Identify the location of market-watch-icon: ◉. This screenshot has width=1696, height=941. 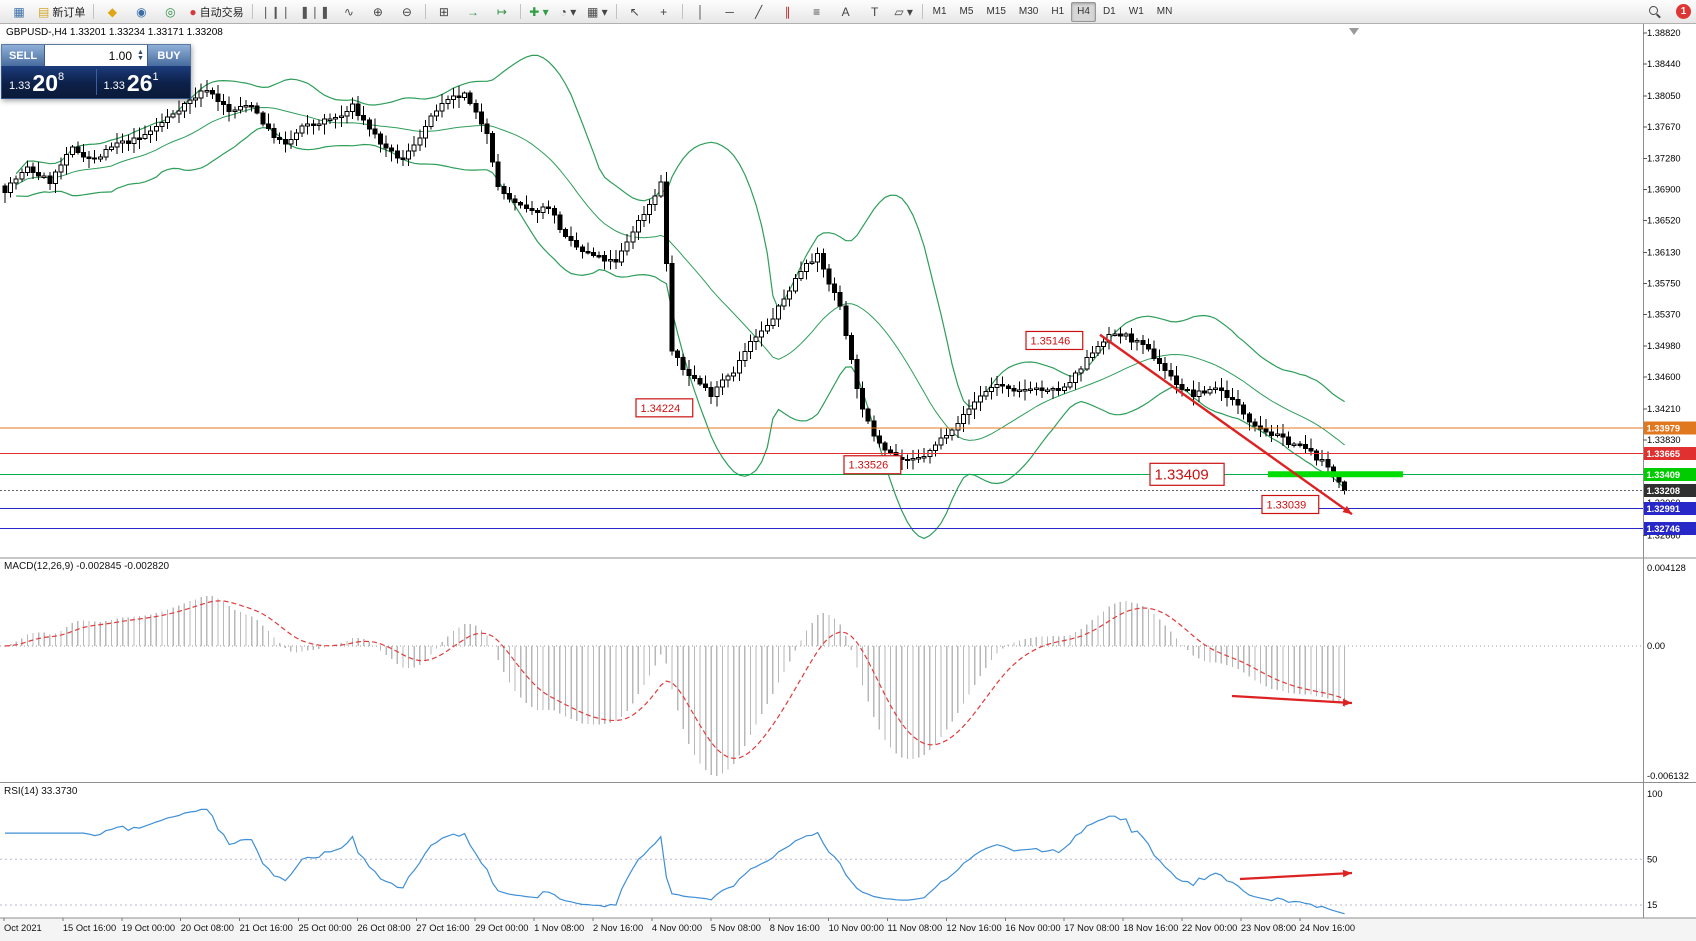
(141, 12).